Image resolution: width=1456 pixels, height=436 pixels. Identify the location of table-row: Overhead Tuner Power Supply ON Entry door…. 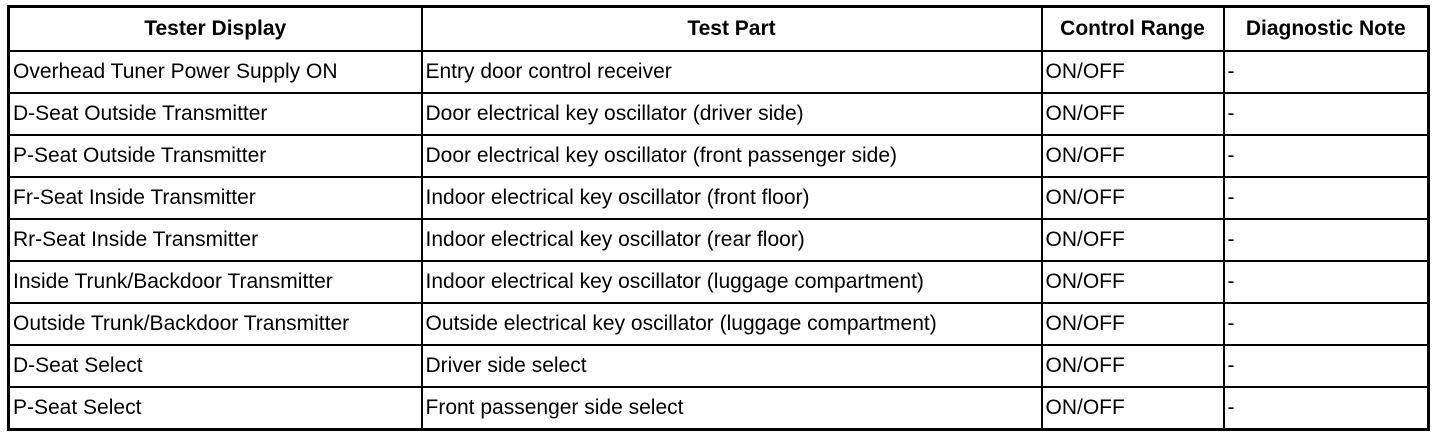
(718, 72).